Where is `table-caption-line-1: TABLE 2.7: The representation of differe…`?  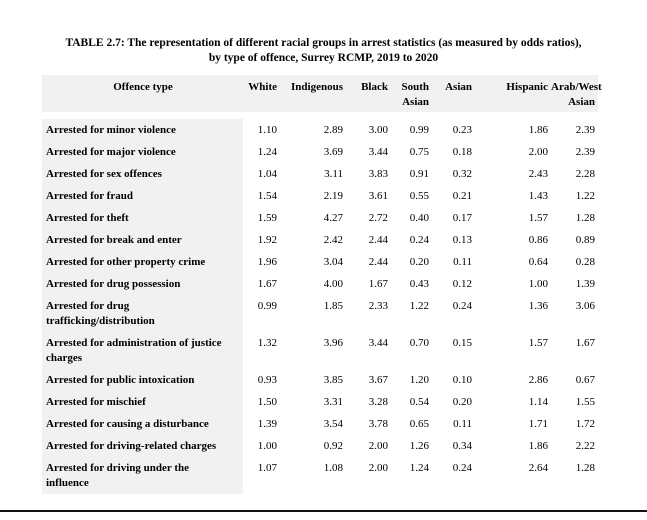
table-caption-line-1: TABLE 2.7: The representation of differe… is located at coordinates (323, 43).